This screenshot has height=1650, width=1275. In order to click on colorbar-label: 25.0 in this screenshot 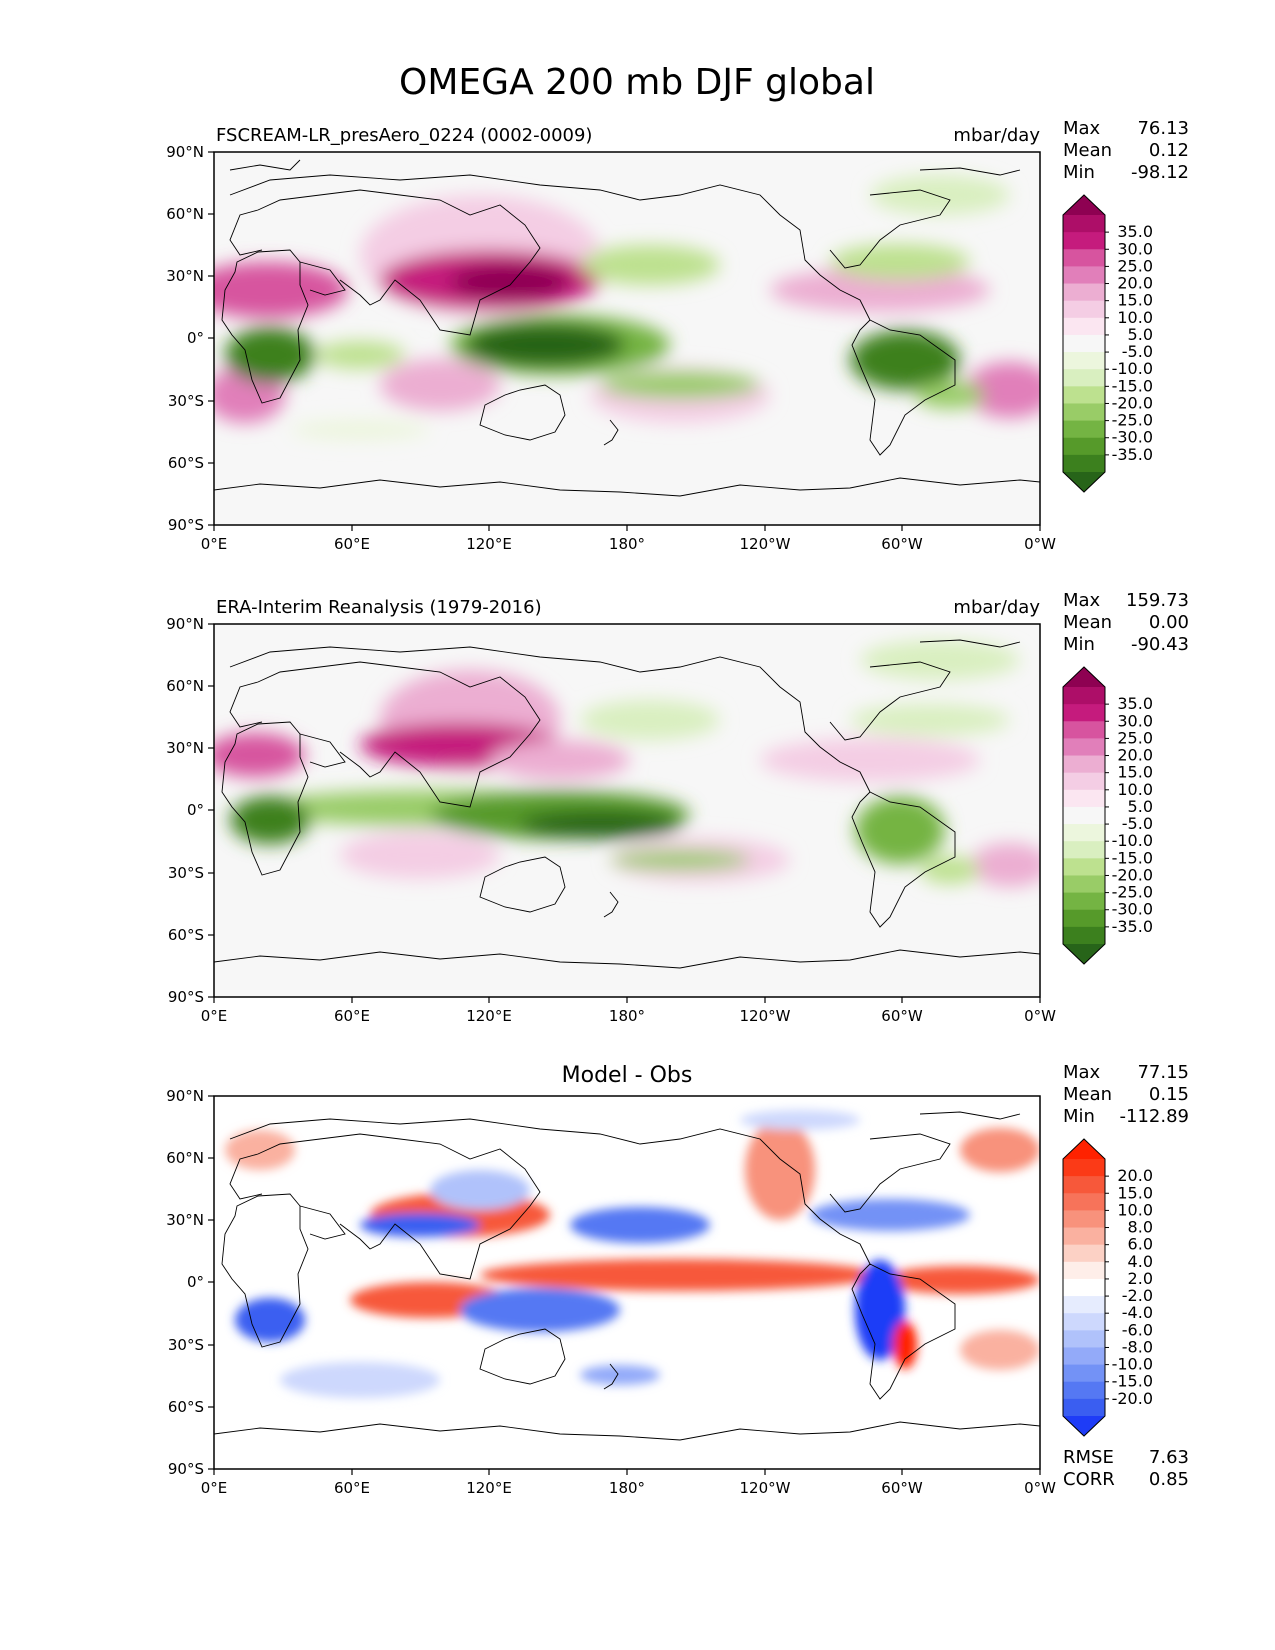, I will do `click(1135, 737)`.